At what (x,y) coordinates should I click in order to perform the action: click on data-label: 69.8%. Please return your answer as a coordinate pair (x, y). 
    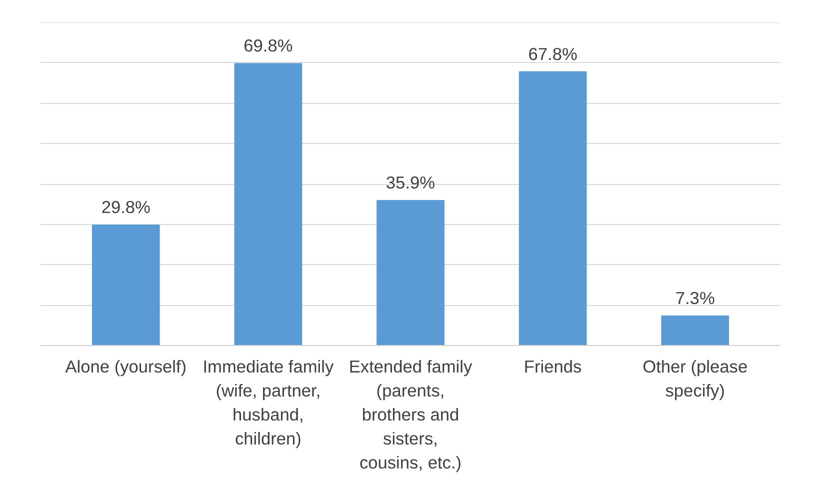
    Looking at the image, I should click on (268, 46).